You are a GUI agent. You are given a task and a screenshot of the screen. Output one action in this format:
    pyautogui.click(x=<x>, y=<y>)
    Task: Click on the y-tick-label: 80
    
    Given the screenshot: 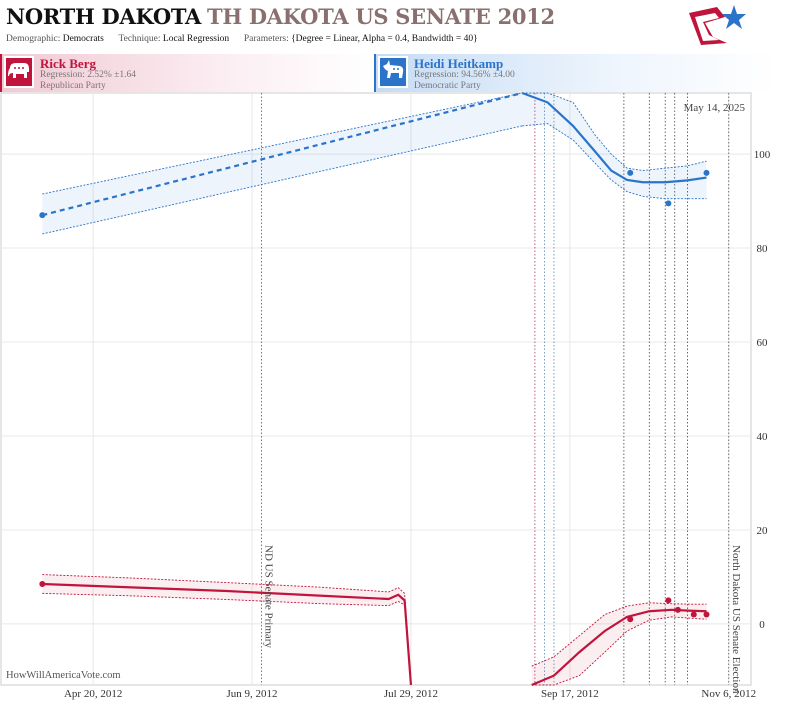 What is the action you would take?
    pyautogui.click(x=763, y=249)
    